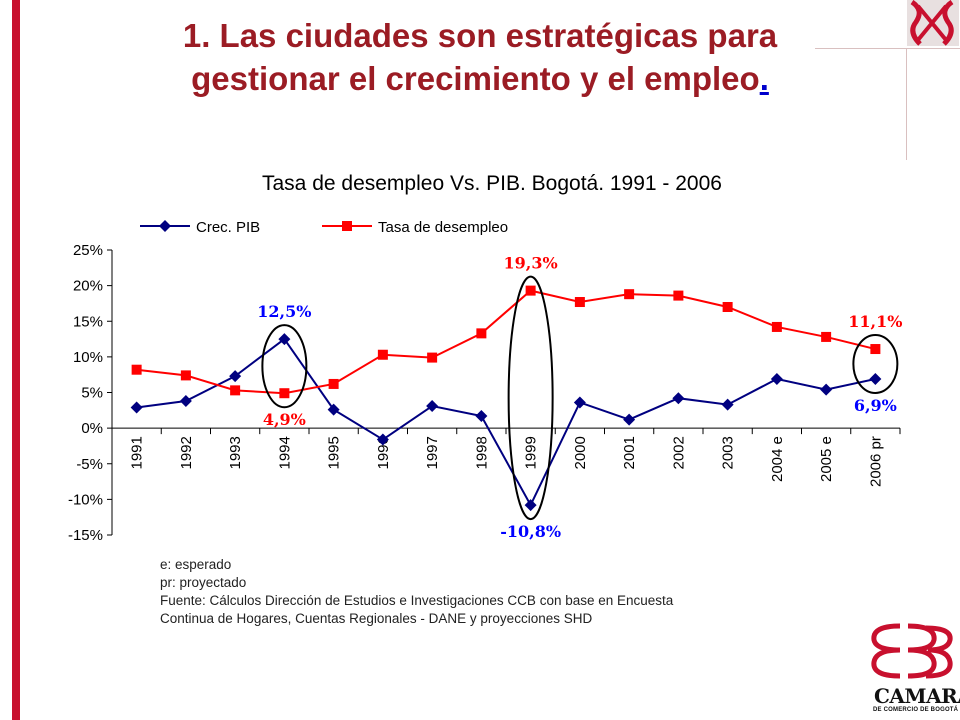 Image resolution: width=960 pixels, height=720 pixels. I want to click on y-tick-label: 25%, so click(88, 250).